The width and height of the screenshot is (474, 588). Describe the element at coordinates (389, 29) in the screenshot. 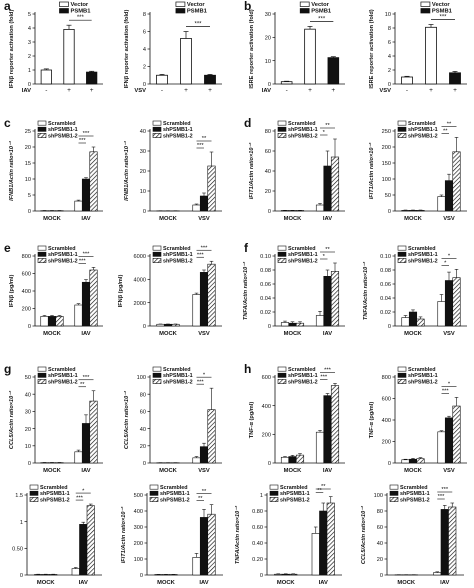

I see `y-tick-label: 8` at that location.